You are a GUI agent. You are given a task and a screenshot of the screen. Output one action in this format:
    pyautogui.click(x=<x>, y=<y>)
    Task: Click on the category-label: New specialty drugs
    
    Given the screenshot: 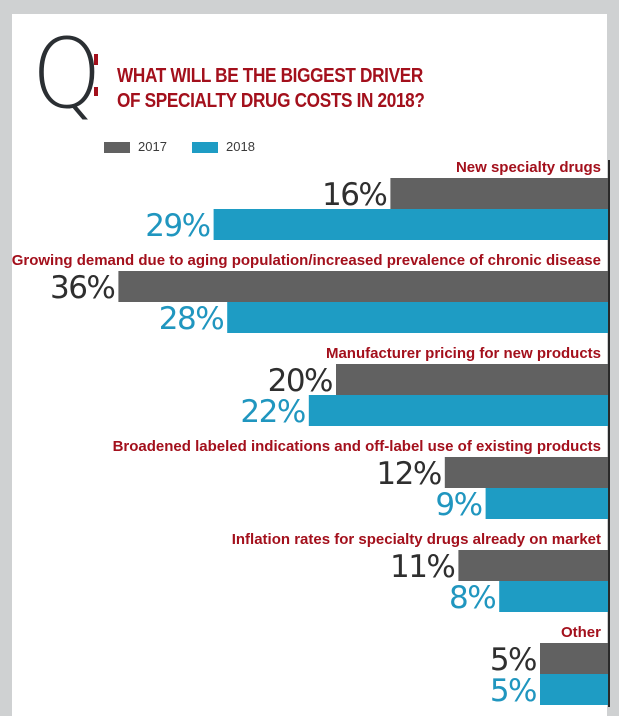 What is the action you would take?
    pyautogui.click(x=528, y=167)
    